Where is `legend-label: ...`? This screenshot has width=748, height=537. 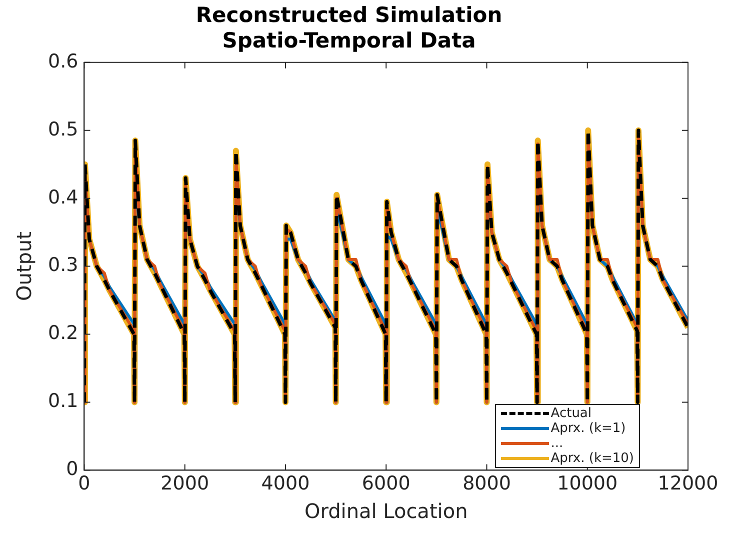 legend-label: ... is located at coordinates (557, 443).